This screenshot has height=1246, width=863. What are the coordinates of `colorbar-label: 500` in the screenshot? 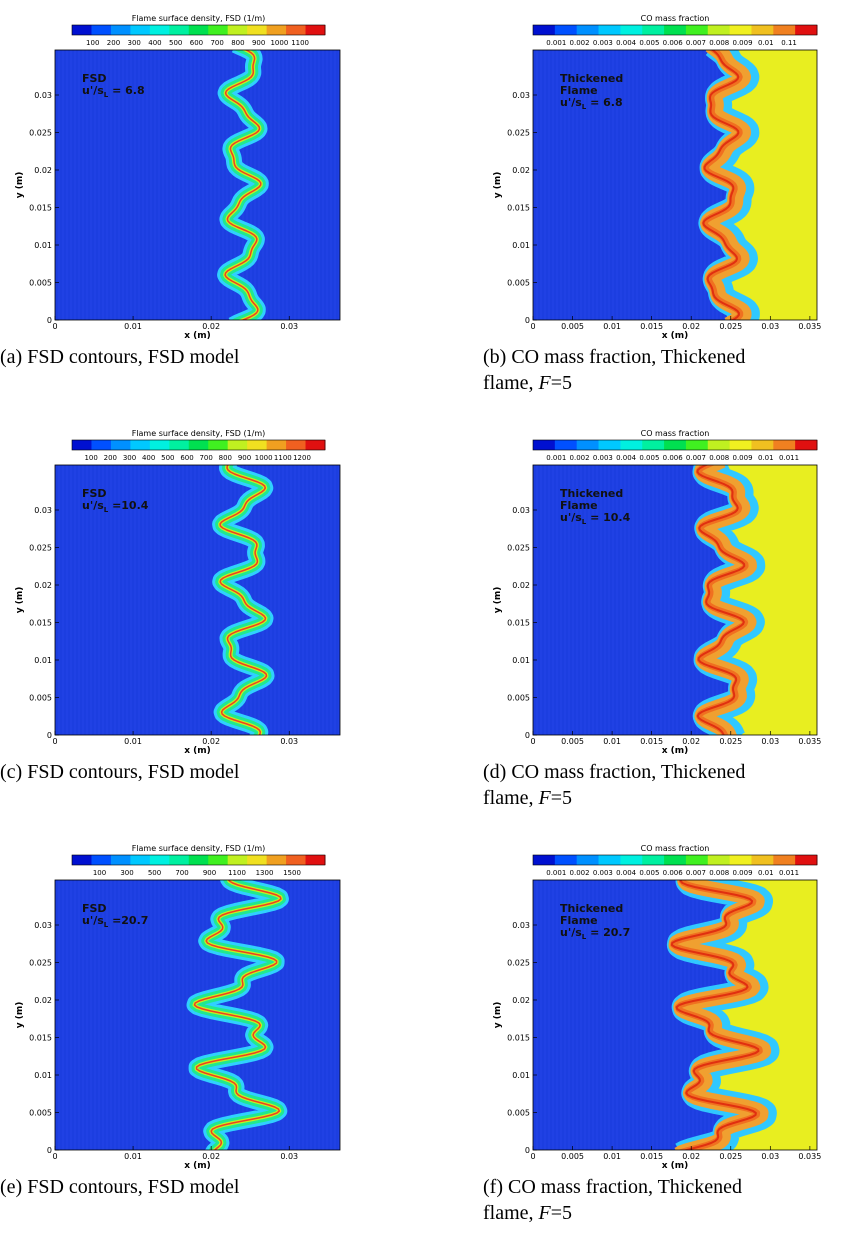 It's located at (154, 873).